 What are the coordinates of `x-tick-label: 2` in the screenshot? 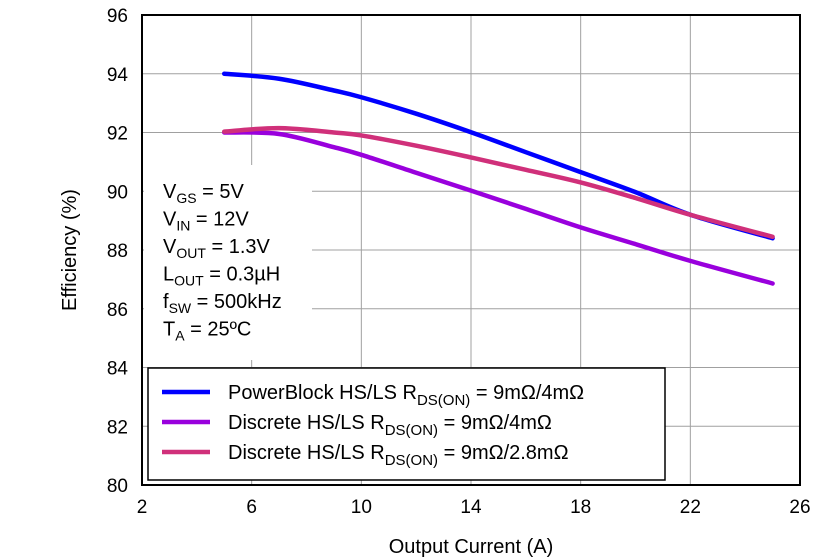 It's located at (142, 507).